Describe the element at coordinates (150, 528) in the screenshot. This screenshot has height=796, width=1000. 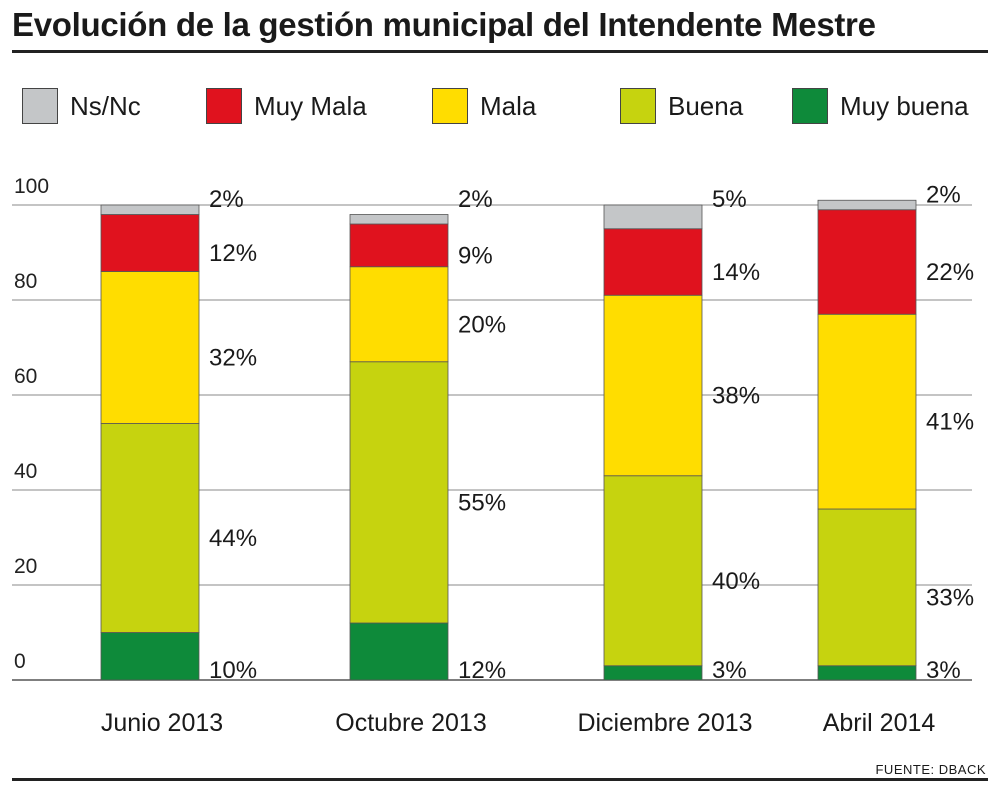
I see `bar-junio-2013-buena` at that location.